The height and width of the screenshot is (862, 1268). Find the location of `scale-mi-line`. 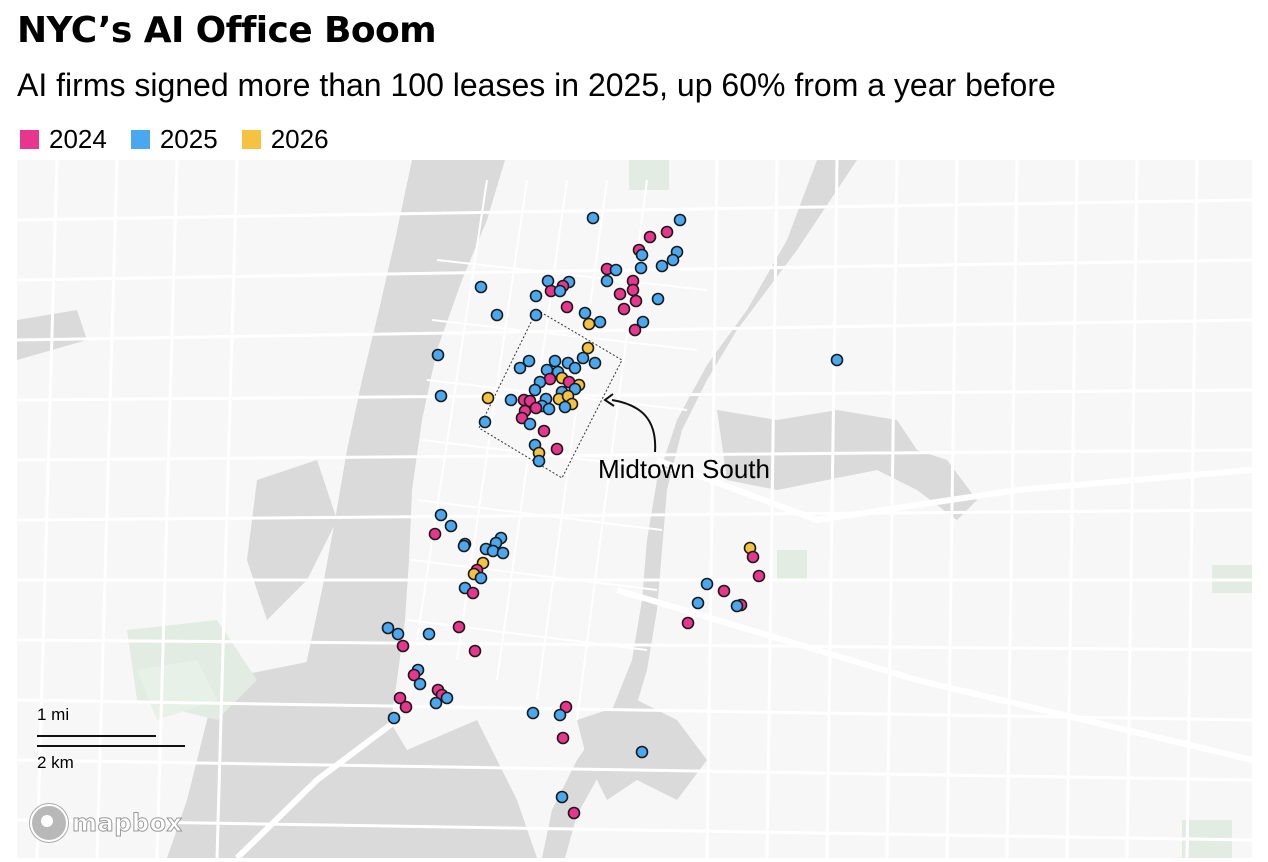

scale-mi-line is located at coordinates (96, 736).